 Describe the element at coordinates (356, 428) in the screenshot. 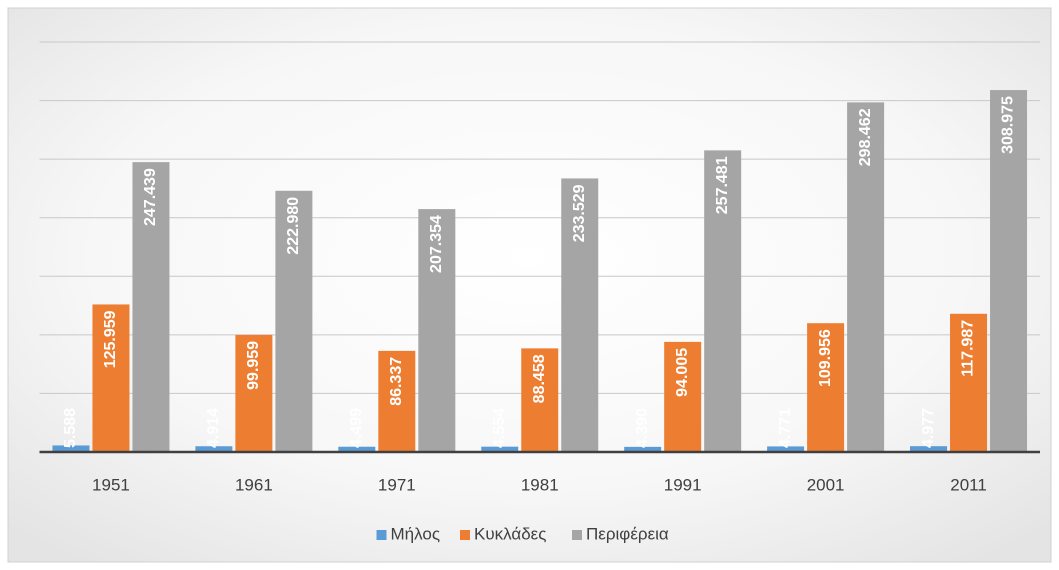

I see `data-label: 4.499` at that location.